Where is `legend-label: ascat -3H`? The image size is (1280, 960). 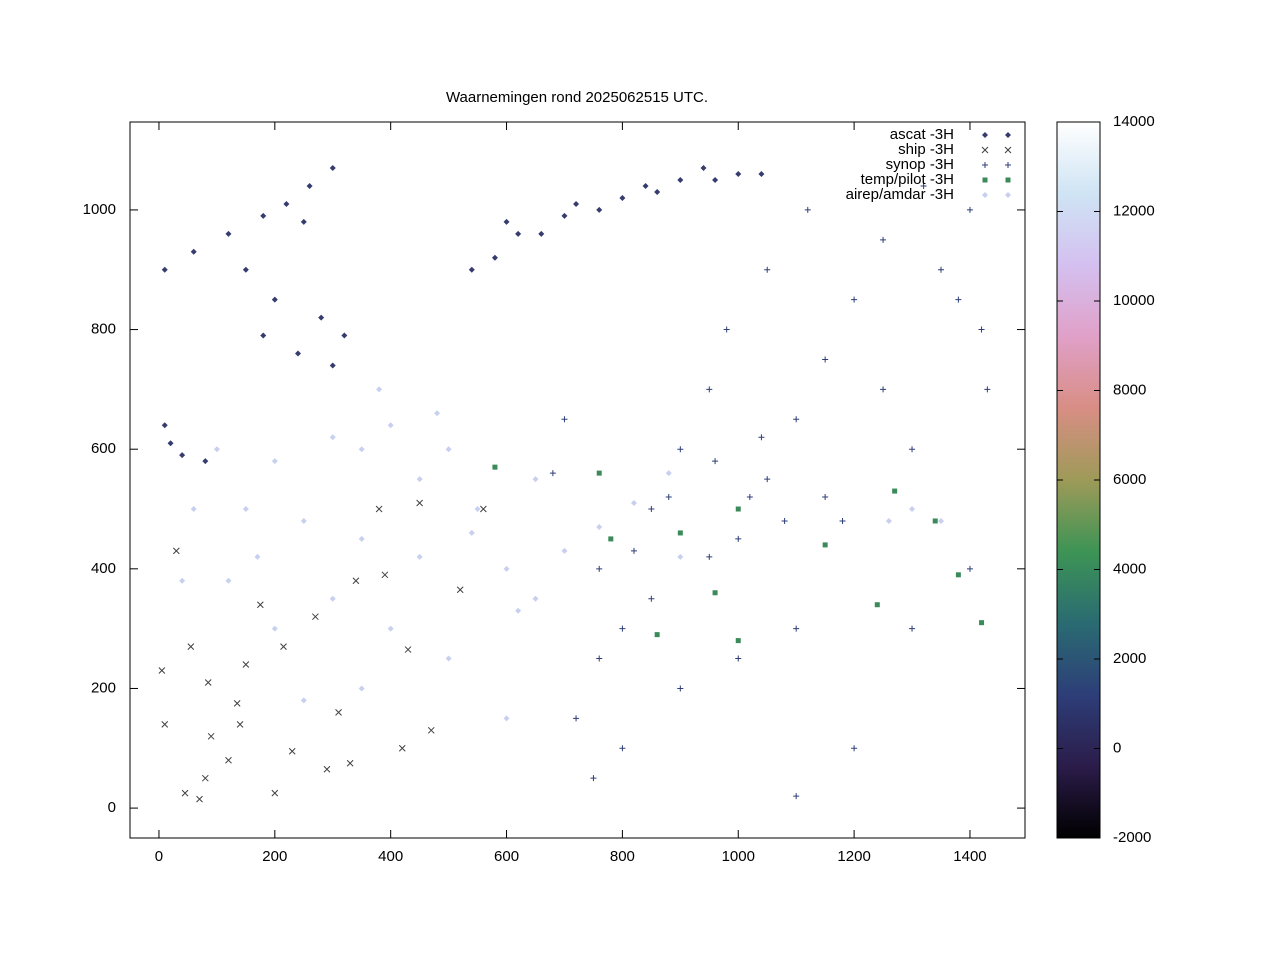 legend-label: ascat -3H is located at coordinates (922, 134).